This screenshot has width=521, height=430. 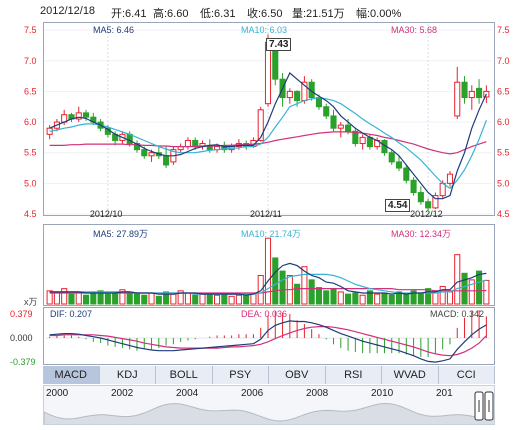 What do you see at coordinates (410, 375) in the screenshot?
I see `tab-wvad: WVAD` at bounding box center [410, 375].